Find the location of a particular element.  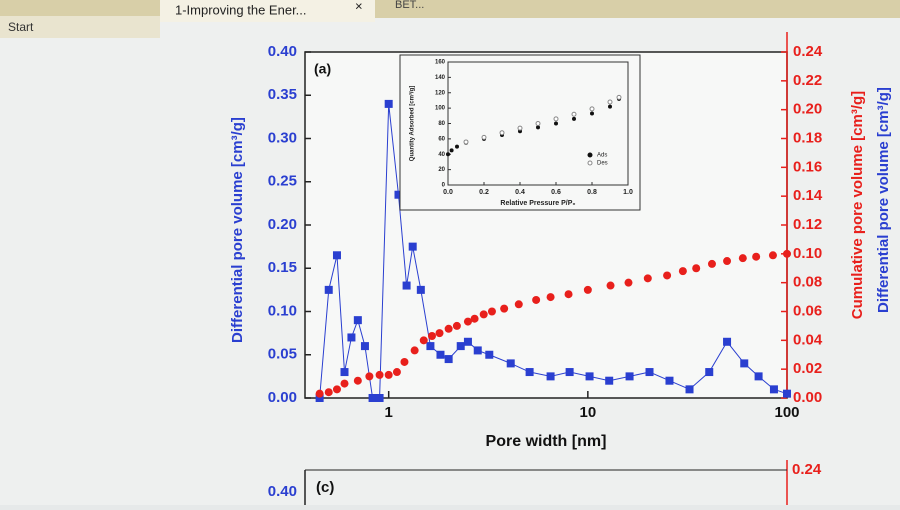

y2-tick-label: 0.10 is located at coordinates (807, 253).